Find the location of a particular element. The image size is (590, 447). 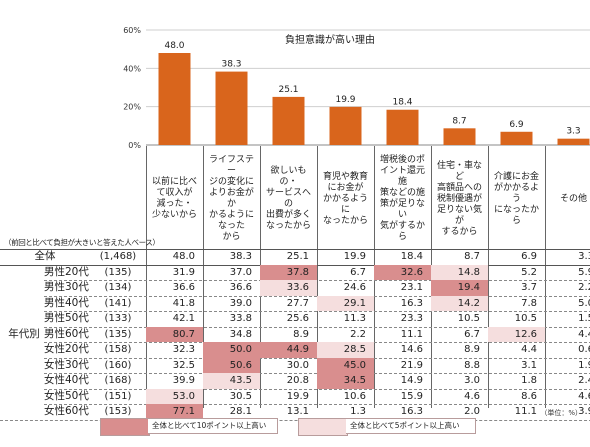

table-cell: 16.3 is located at coordinates (411, 303).